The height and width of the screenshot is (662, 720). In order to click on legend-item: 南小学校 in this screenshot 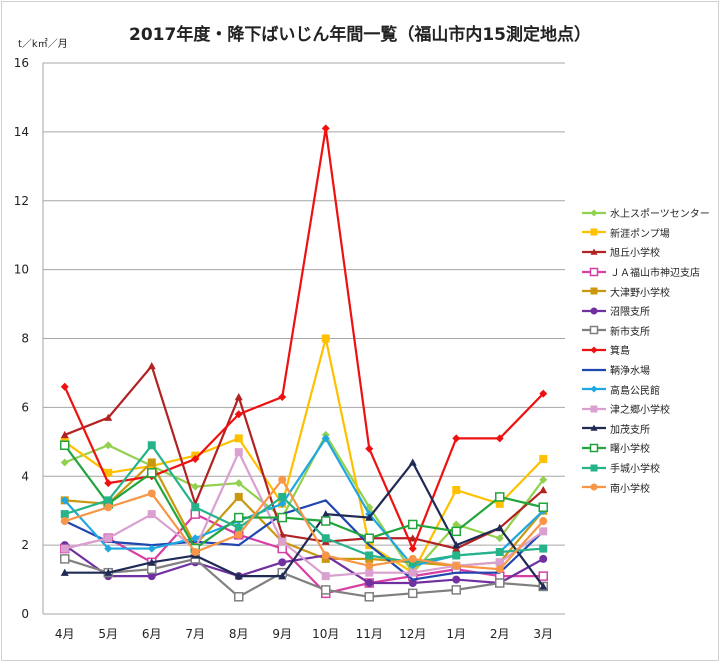, I will do `click(646, 487)`.